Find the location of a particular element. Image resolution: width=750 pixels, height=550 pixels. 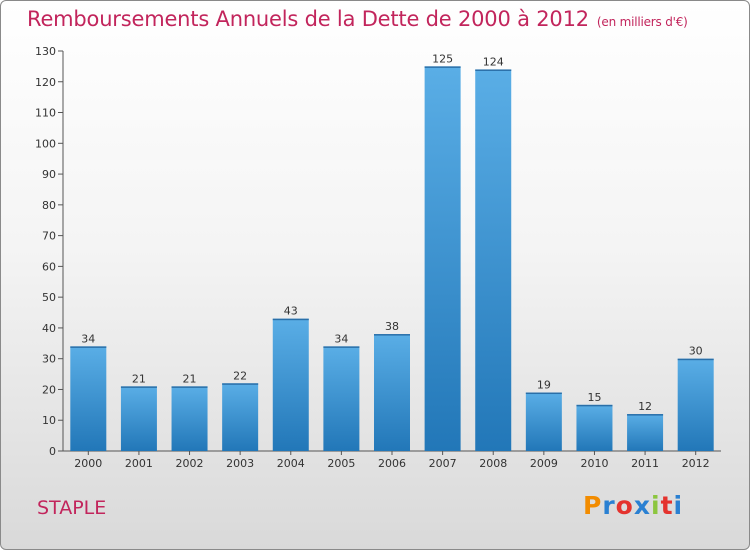

y-tick-label: 70 is located at coordinates (49, 236).